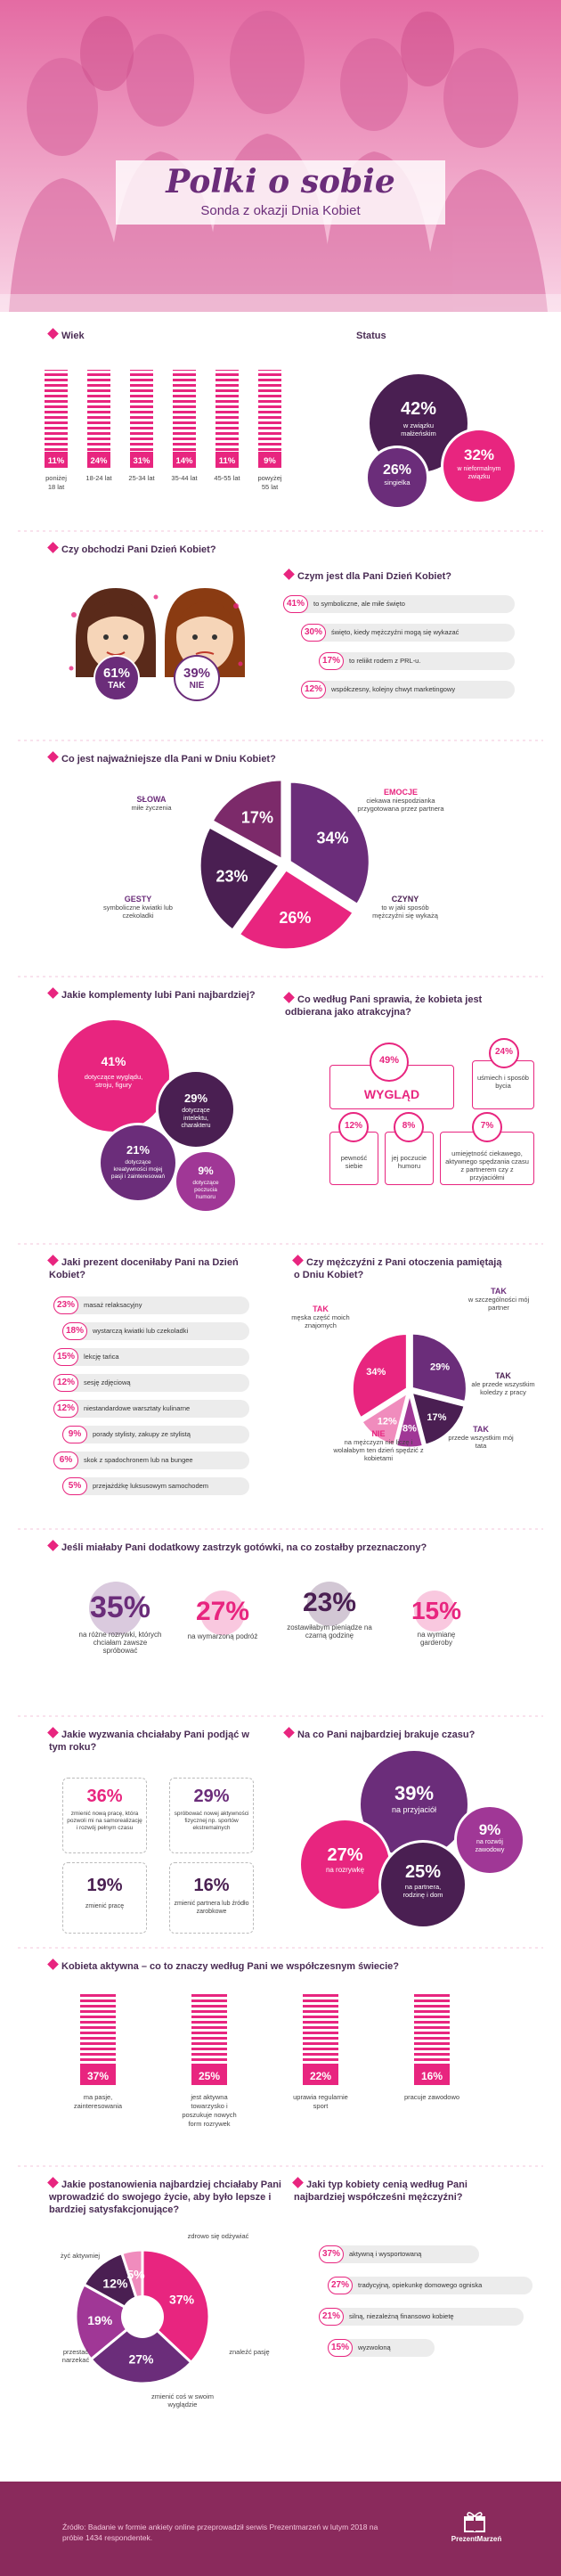 This screenshot has height=2576, width=561. Describe the element at coordinates (331, 661) in the screenshot. I see `meaning-pct: 17%` at that location.